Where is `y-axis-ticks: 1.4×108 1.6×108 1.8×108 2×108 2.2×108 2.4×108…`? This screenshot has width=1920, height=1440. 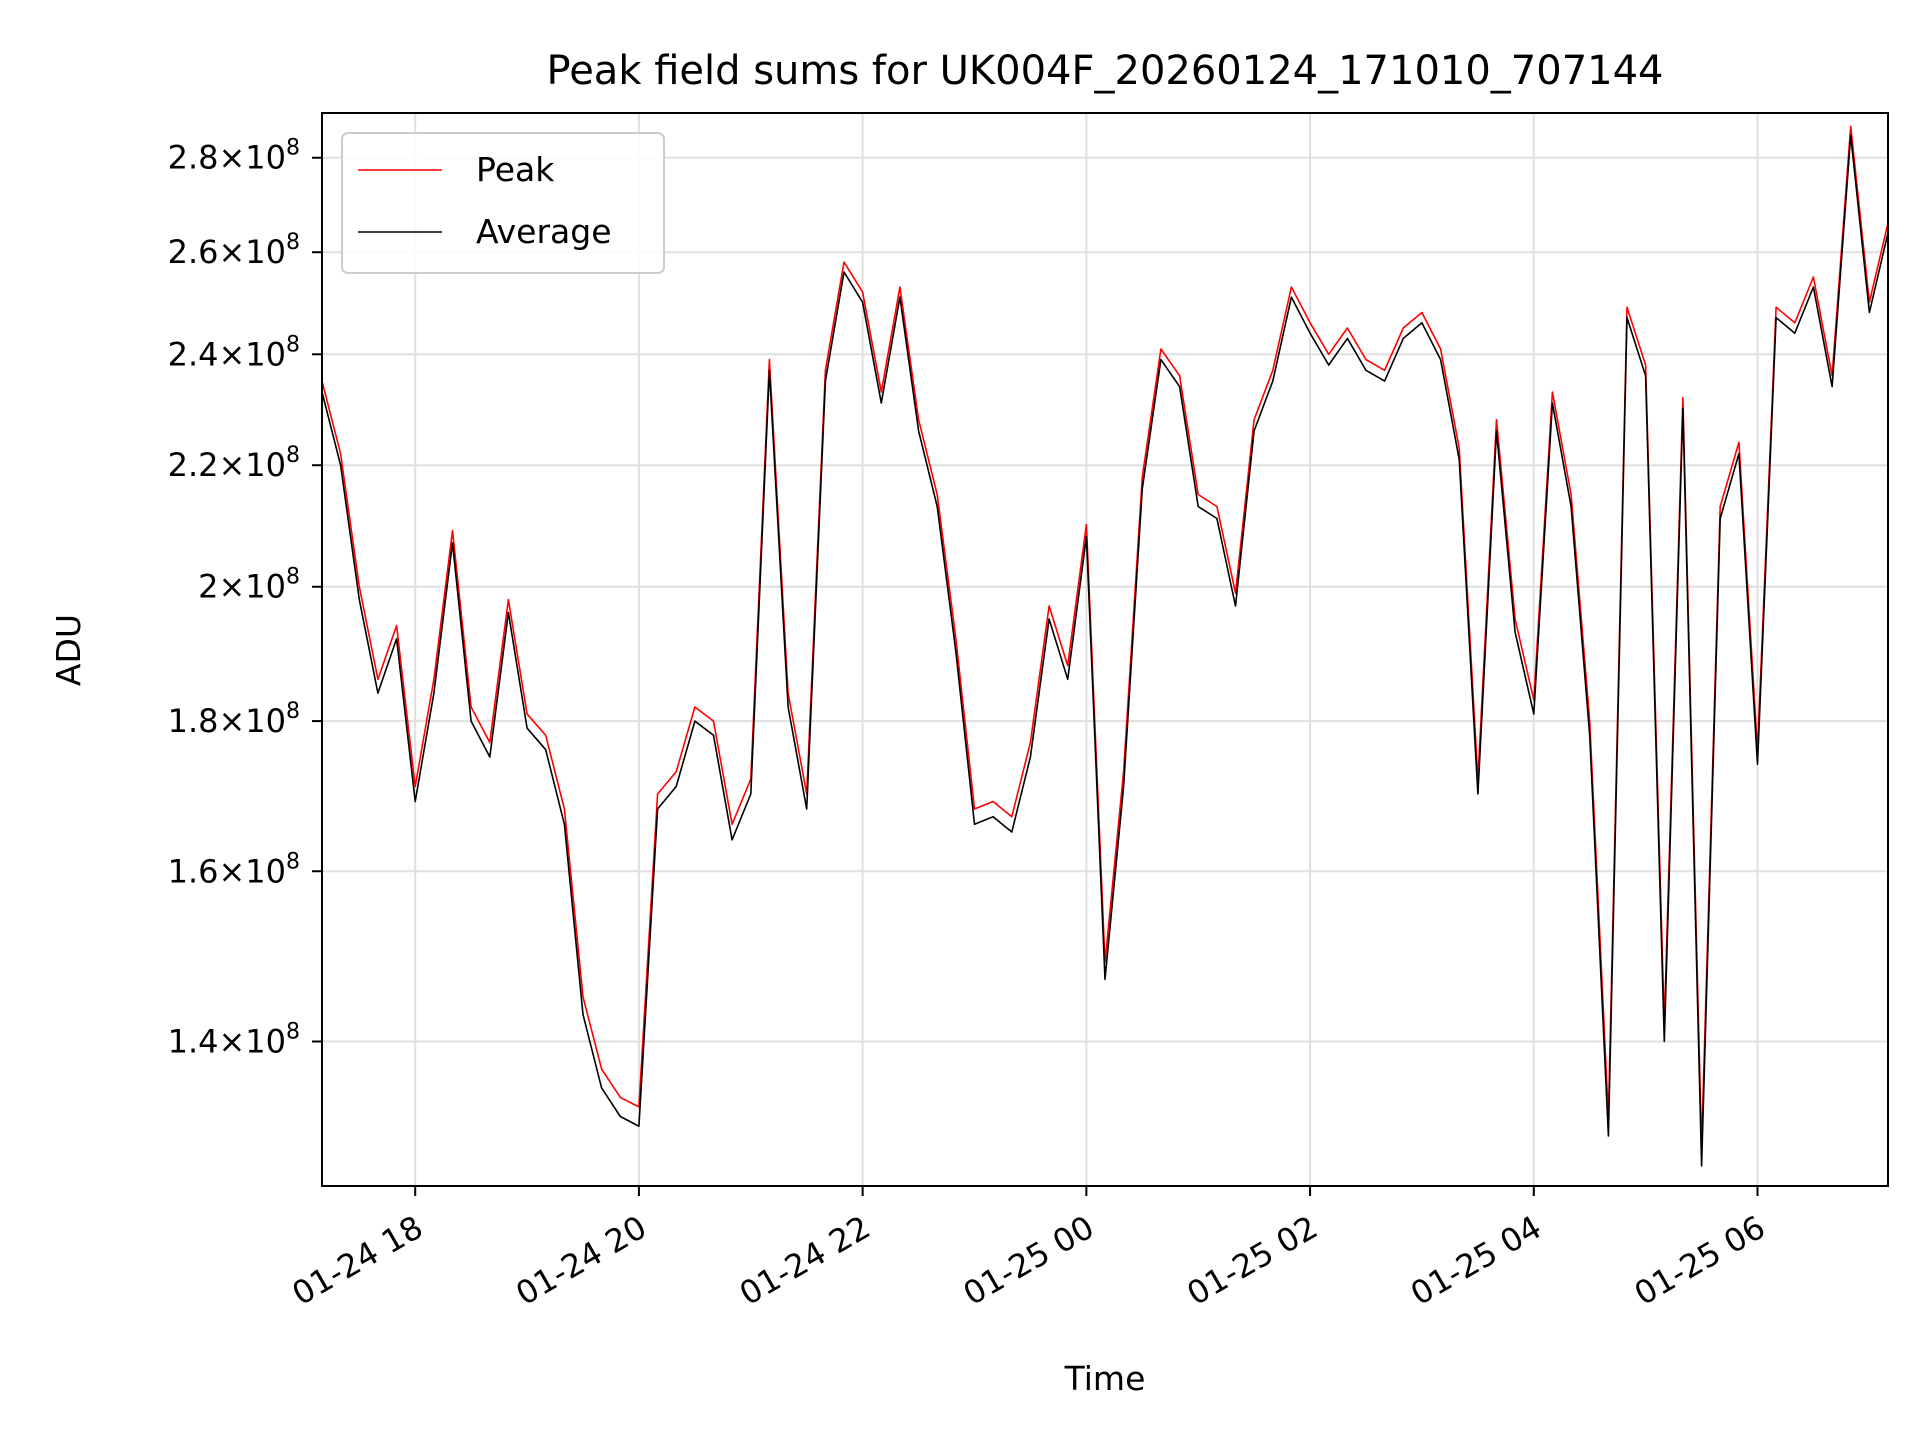 y-axis-ticks: 1.4×108 1.6×108 1.8×108 2×108 2.2×108 2.4×108… is located at coordinates (245, 598).